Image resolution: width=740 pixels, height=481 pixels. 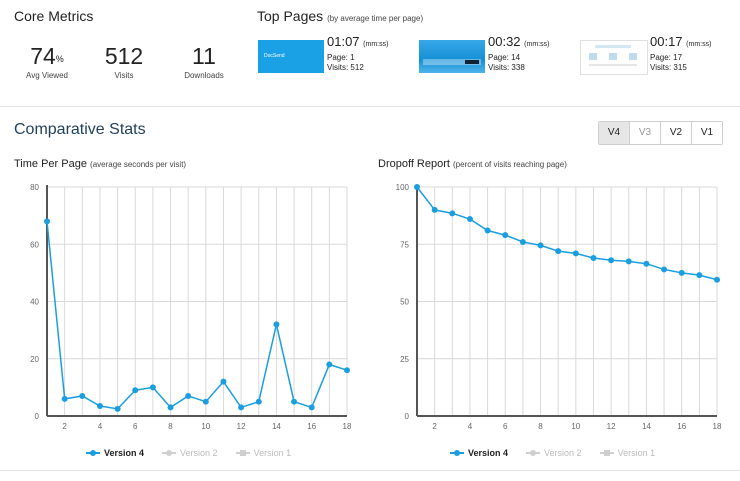 What do you see at coordinates (375, 18) in the screenshot?
I see `top-pages-subtitle: (by average time per page)` at bounding box center [375, 18].